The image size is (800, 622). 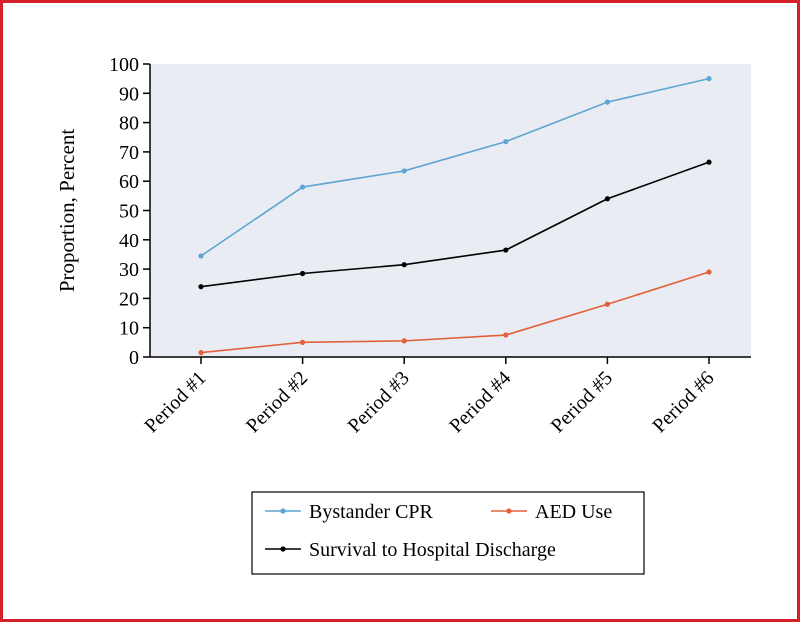 I want to click on legend-item-survival-to-hospital-discharge: Survival to Hospital Discharge, so click(x=410, y=550).